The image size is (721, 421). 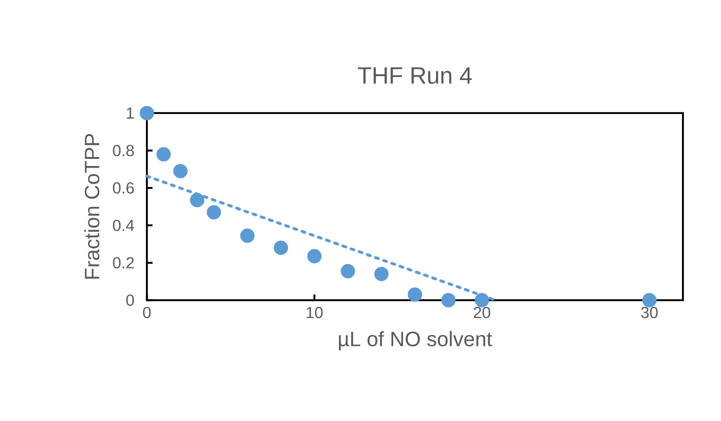 I want to click on y-axis-title: Fraction CoTPP, so click(x=92, y=206).